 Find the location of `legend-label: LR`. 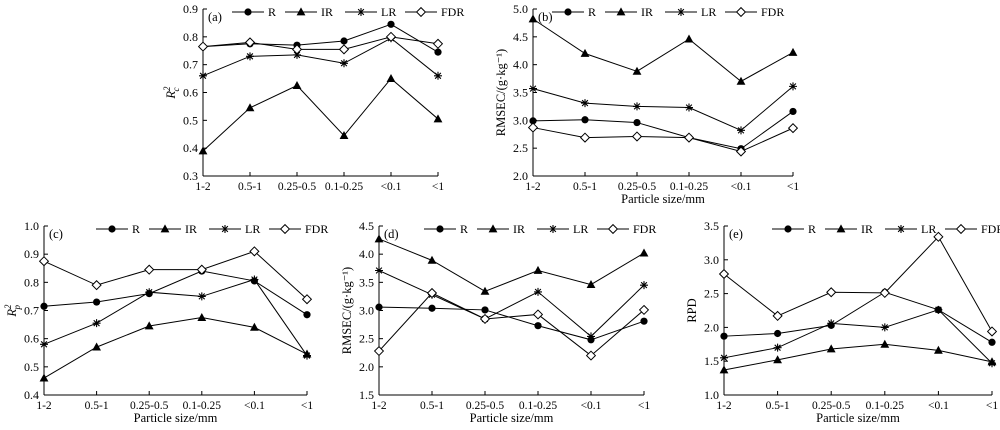

legend-label: LR is located at coordinates (388, 12).